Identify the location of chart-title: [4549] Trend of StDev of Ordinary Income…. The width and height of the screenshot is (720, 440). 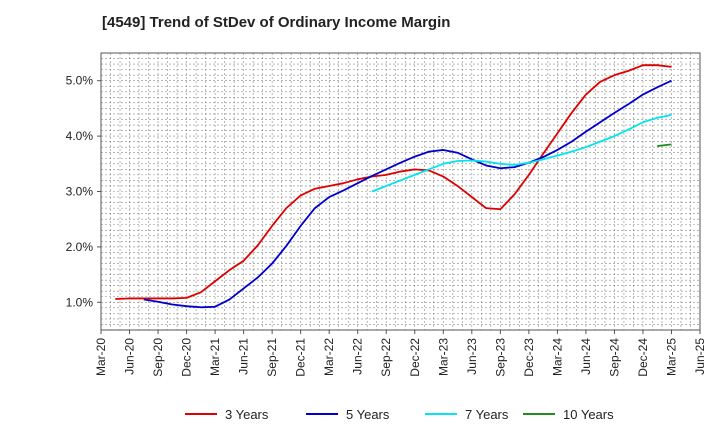
(276, 22).